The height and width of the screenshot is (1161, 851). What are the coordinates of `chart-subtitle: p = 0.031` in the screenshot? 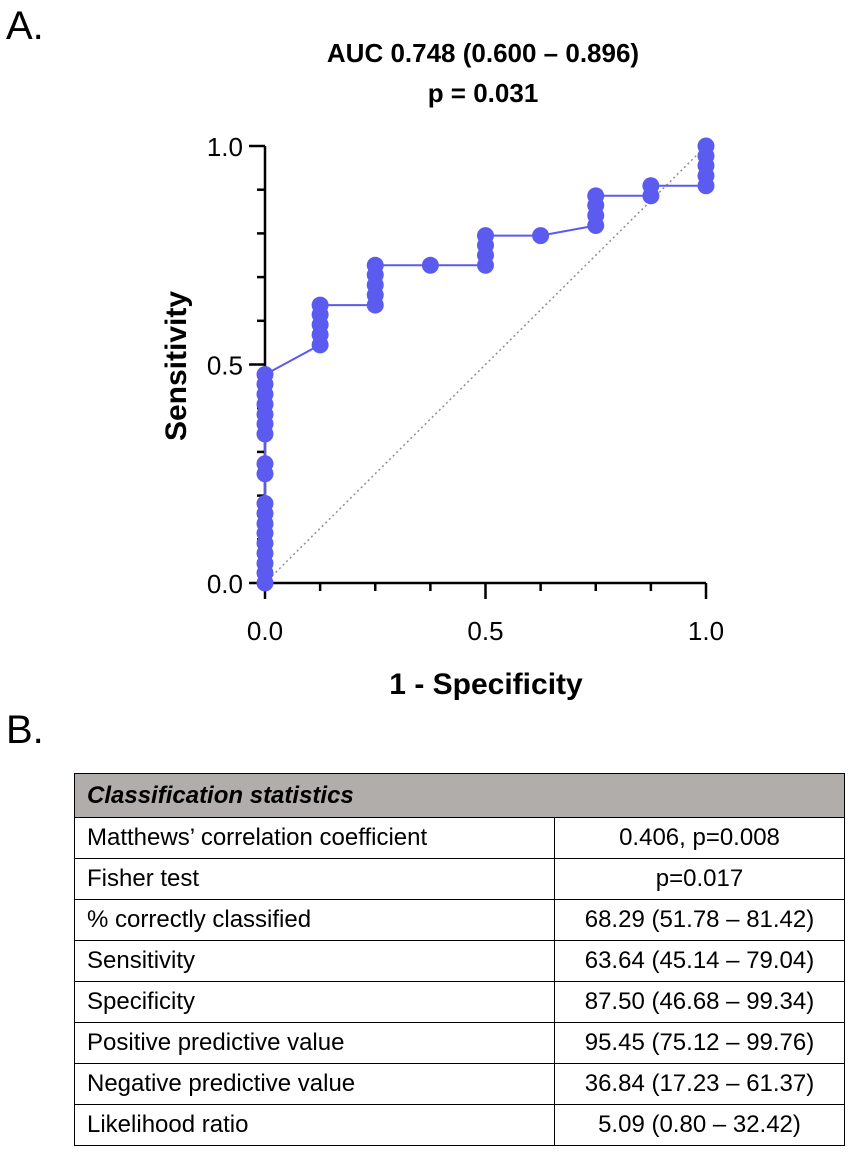 It's located at (483, 93).